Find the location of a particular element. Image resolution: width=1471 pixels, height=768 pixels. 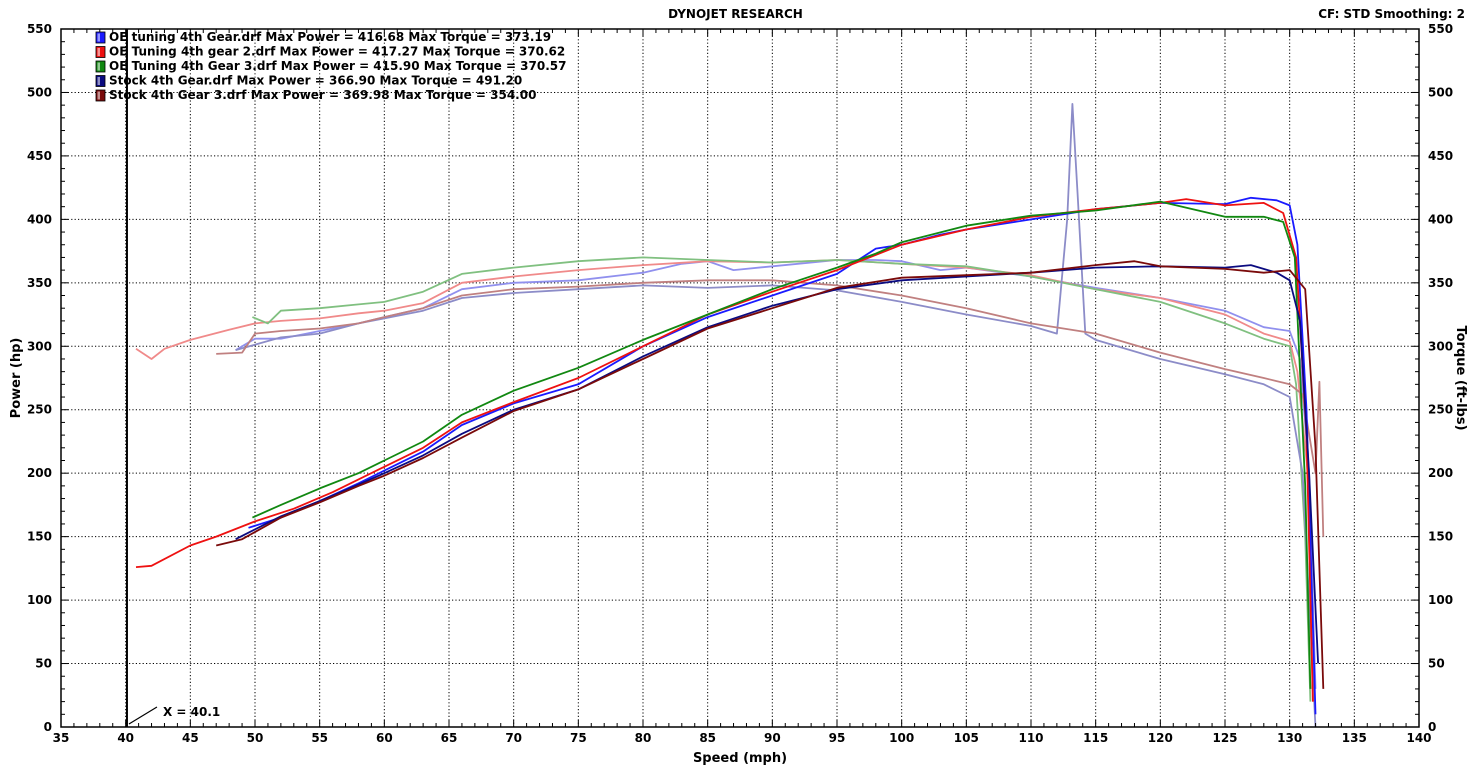

y-tick-label-left: 250 is located at coordinates (39, 410).